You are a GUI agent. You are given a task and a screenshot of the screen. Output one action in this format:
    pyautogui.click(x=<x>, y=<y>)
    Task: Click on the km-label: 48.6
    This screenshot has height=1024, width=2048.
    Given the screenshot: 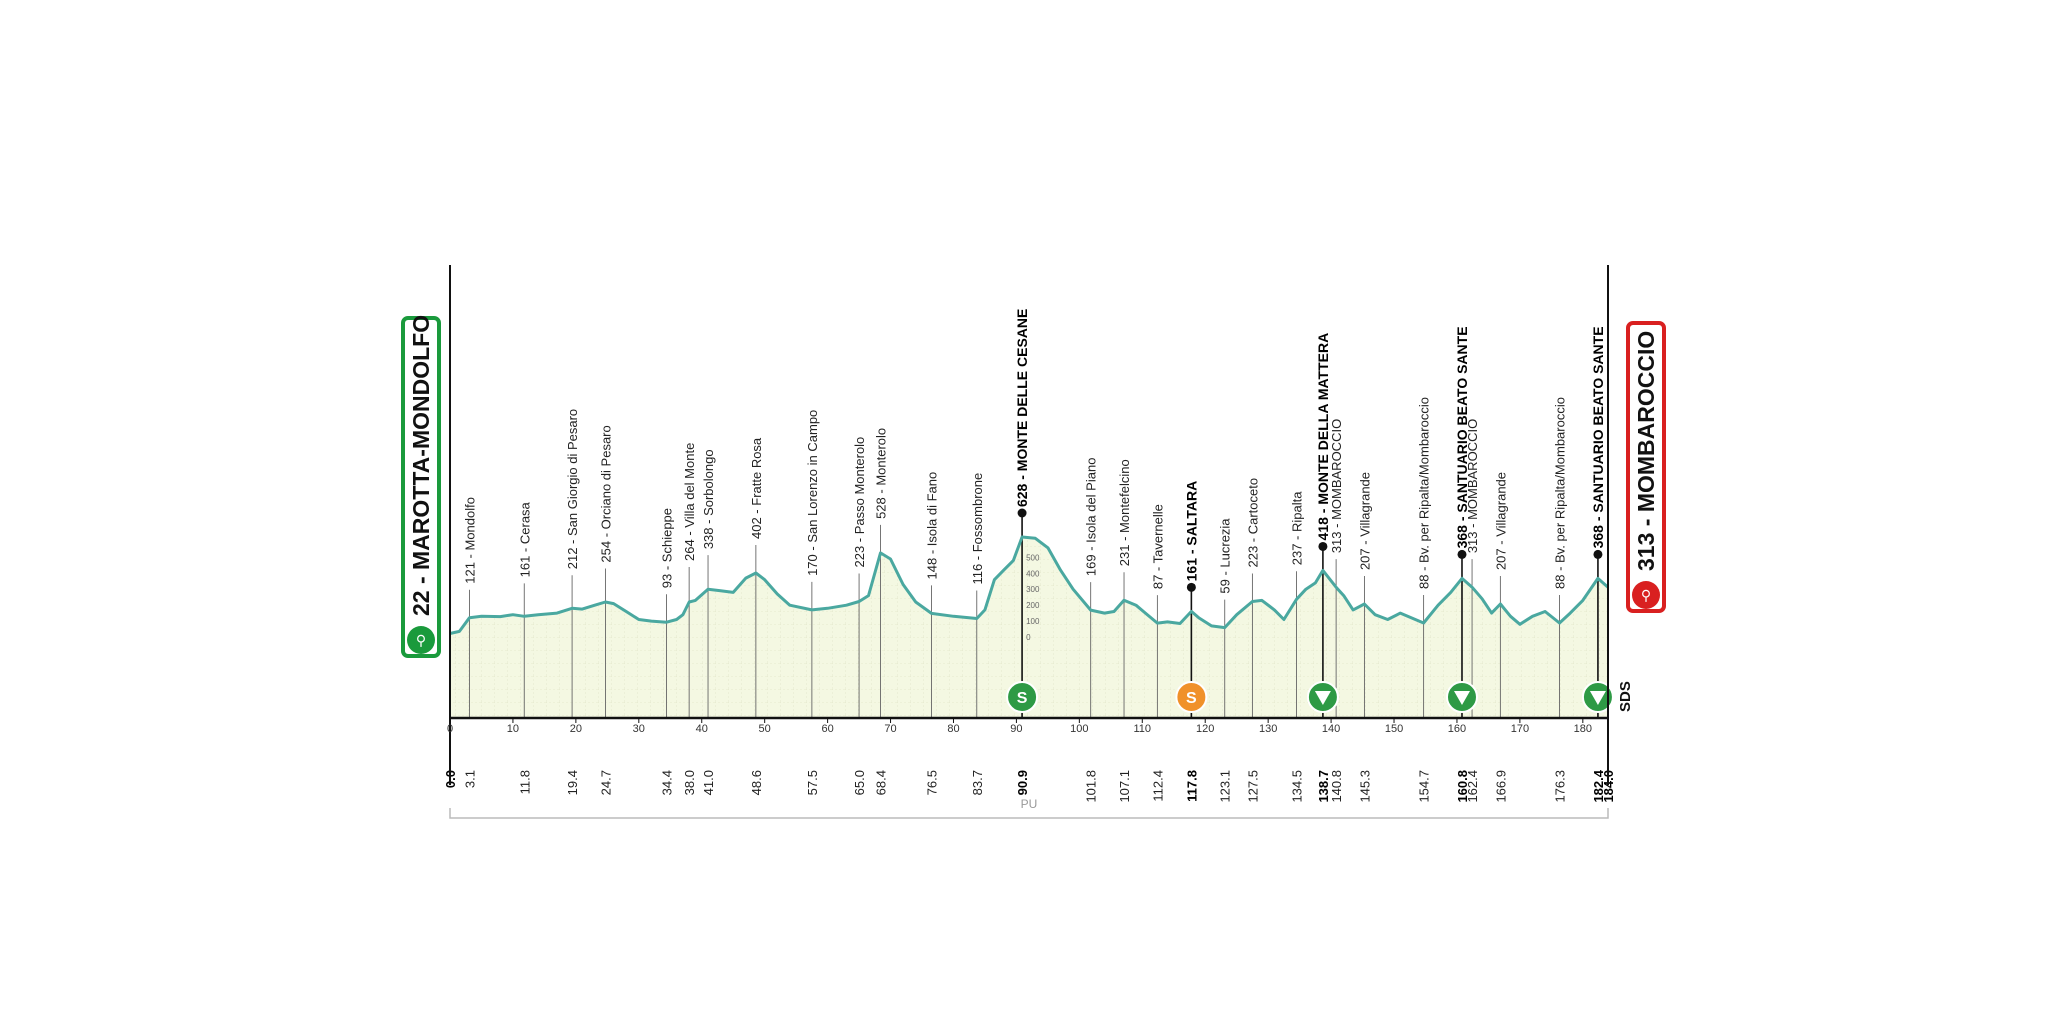 What is the action you would take?
    pyautogui.click(x=756, y=782)
    